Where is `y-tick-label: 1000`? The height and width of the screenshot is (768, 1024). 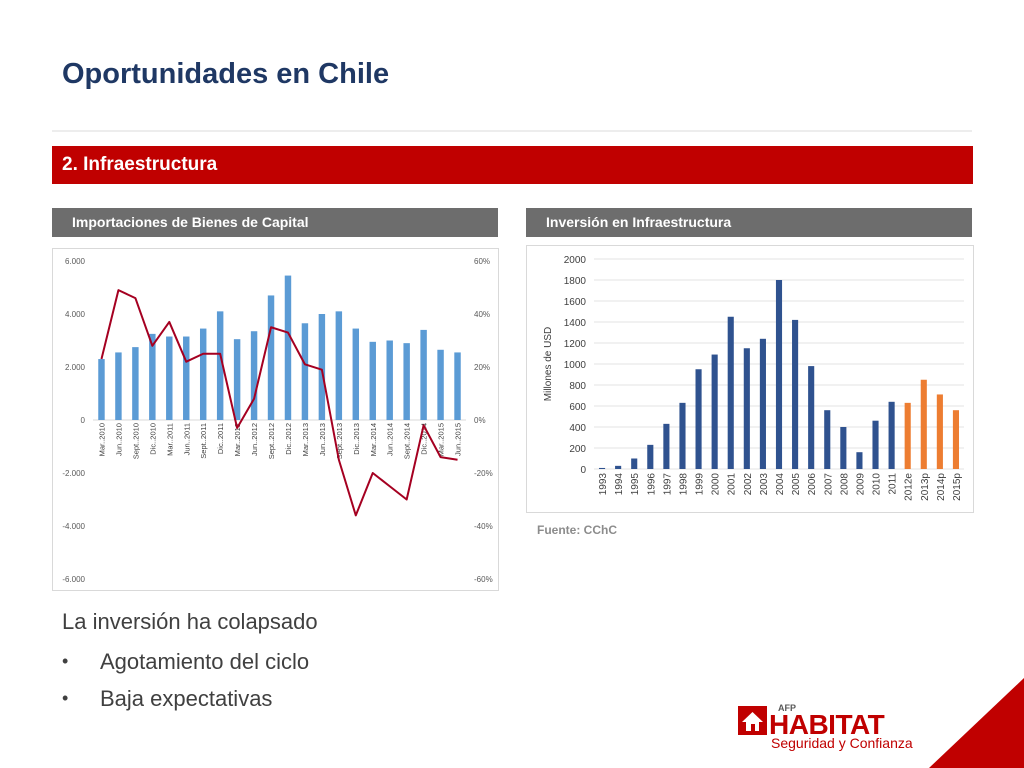
y-tick-label: 1000 is located at coordinates (575, 365).